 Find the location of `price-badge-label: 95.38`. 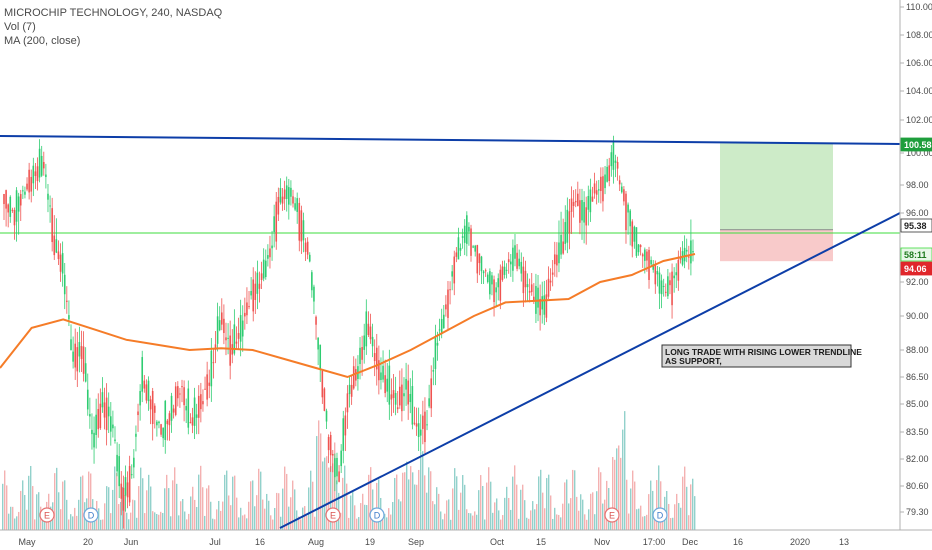

price-badge-label: 95.38 is located at coordinates (915, 226).